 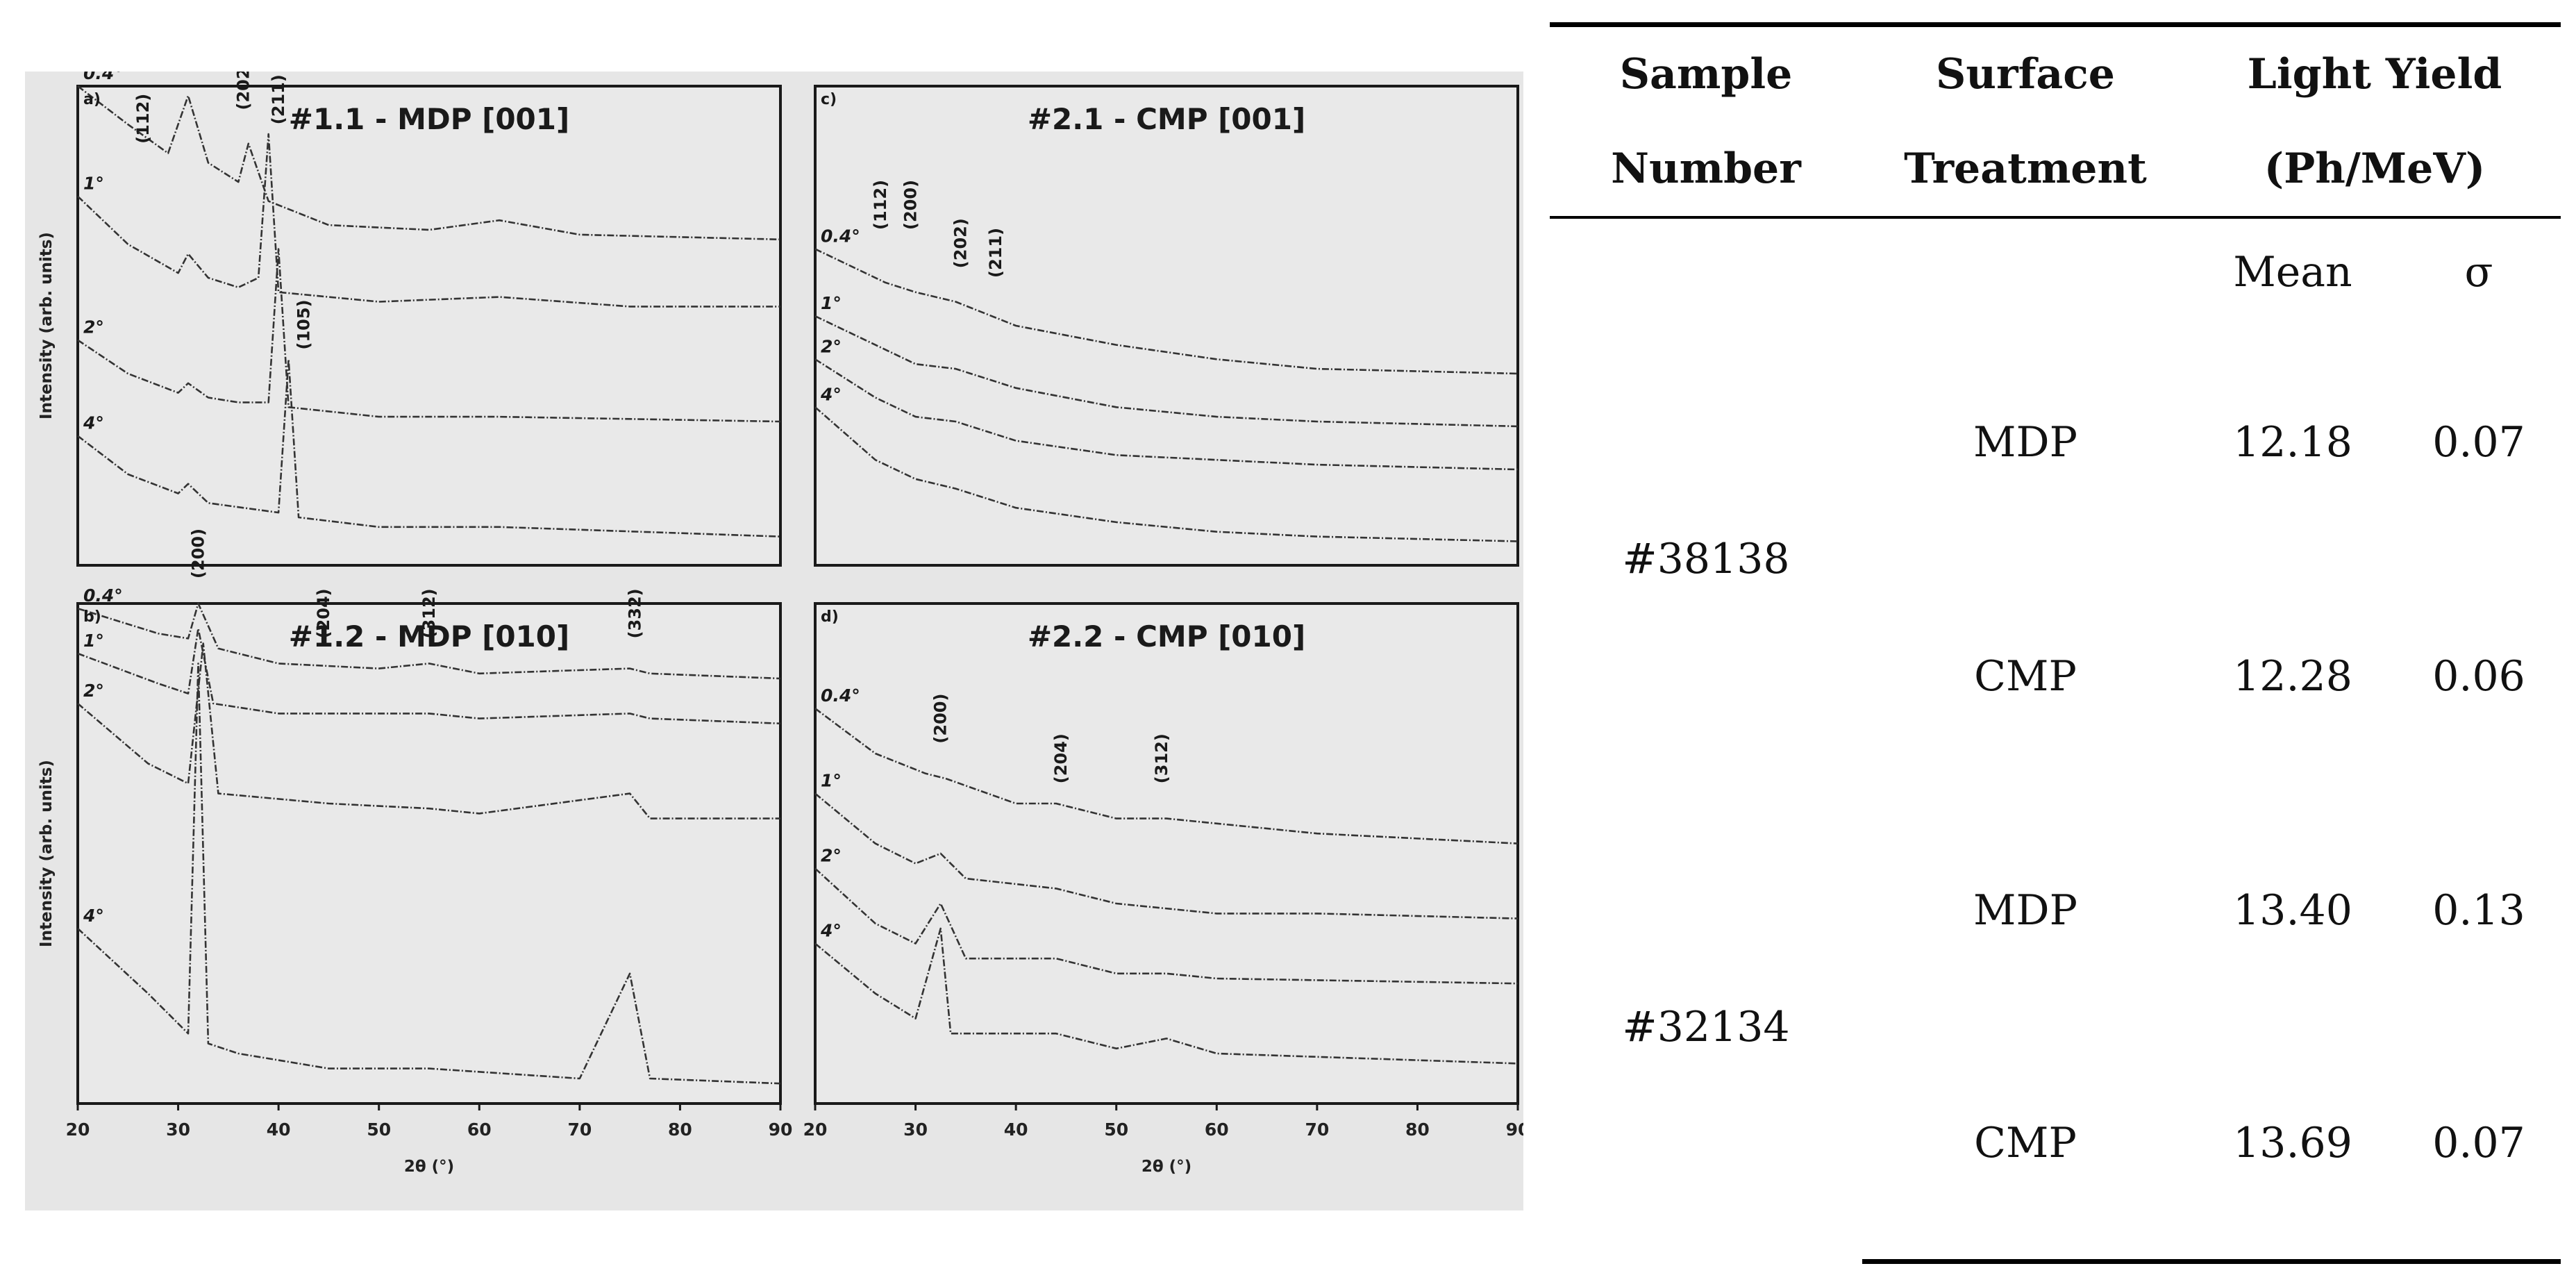 I want to click on header-surface: Surface, so click(x=2025, y=72).